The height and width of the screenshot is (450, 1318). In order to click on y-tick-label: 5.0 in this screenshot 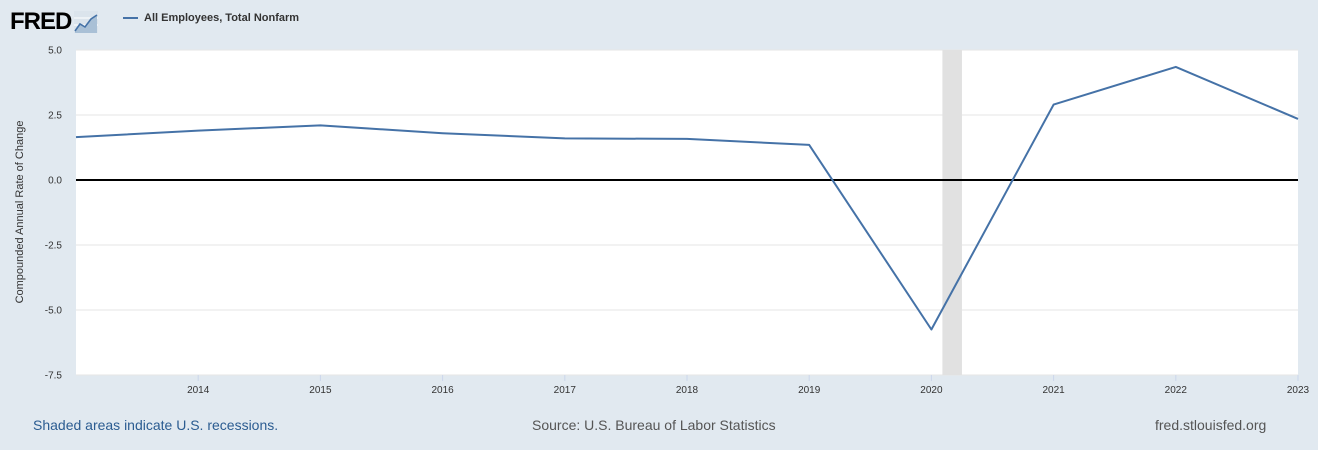, I will do `click(55, 51)`.